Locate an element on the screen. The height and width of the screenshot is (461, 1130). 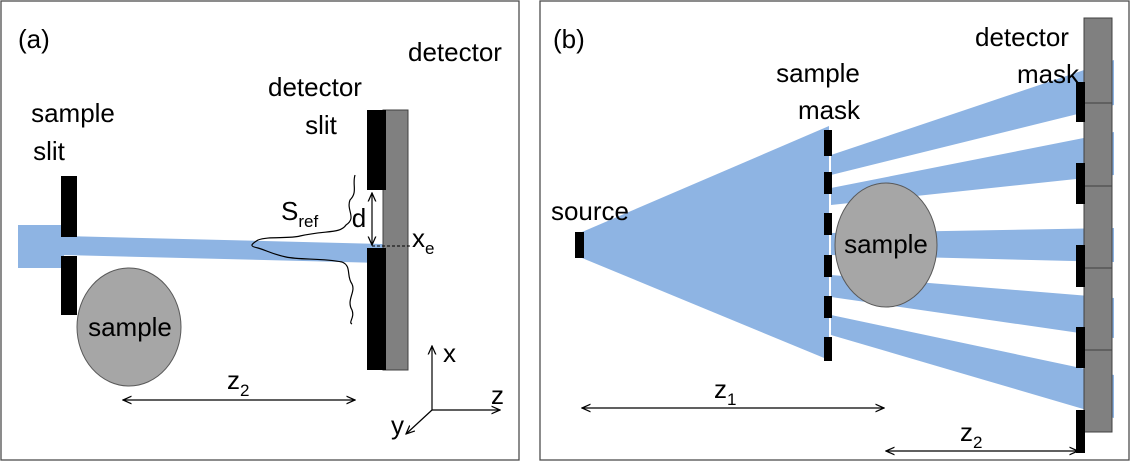
detector-slit-label-line2: slit is located at coordinates (321, 125).